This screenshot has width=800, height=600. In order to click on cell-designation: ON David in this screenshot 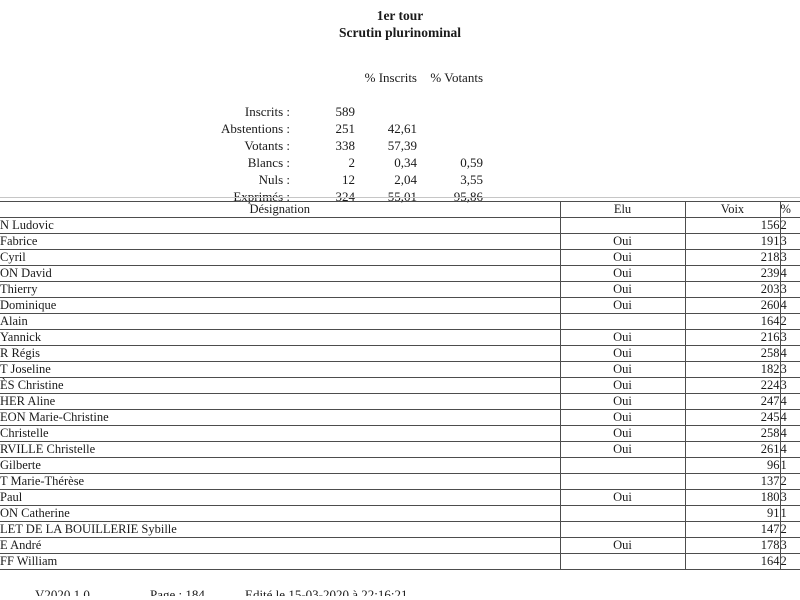, I will do `click(280, 273)`.